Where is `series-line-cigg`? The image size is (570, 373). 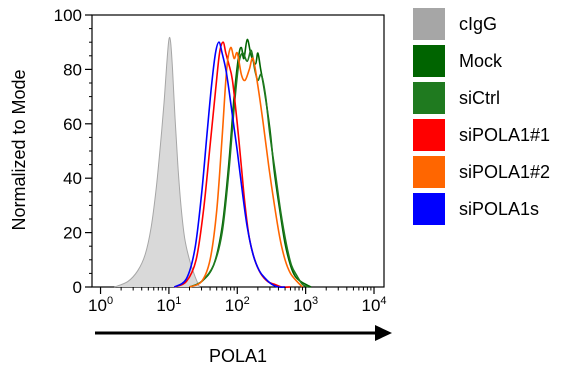
series-line-cigg is located at coordinates (157, 162).